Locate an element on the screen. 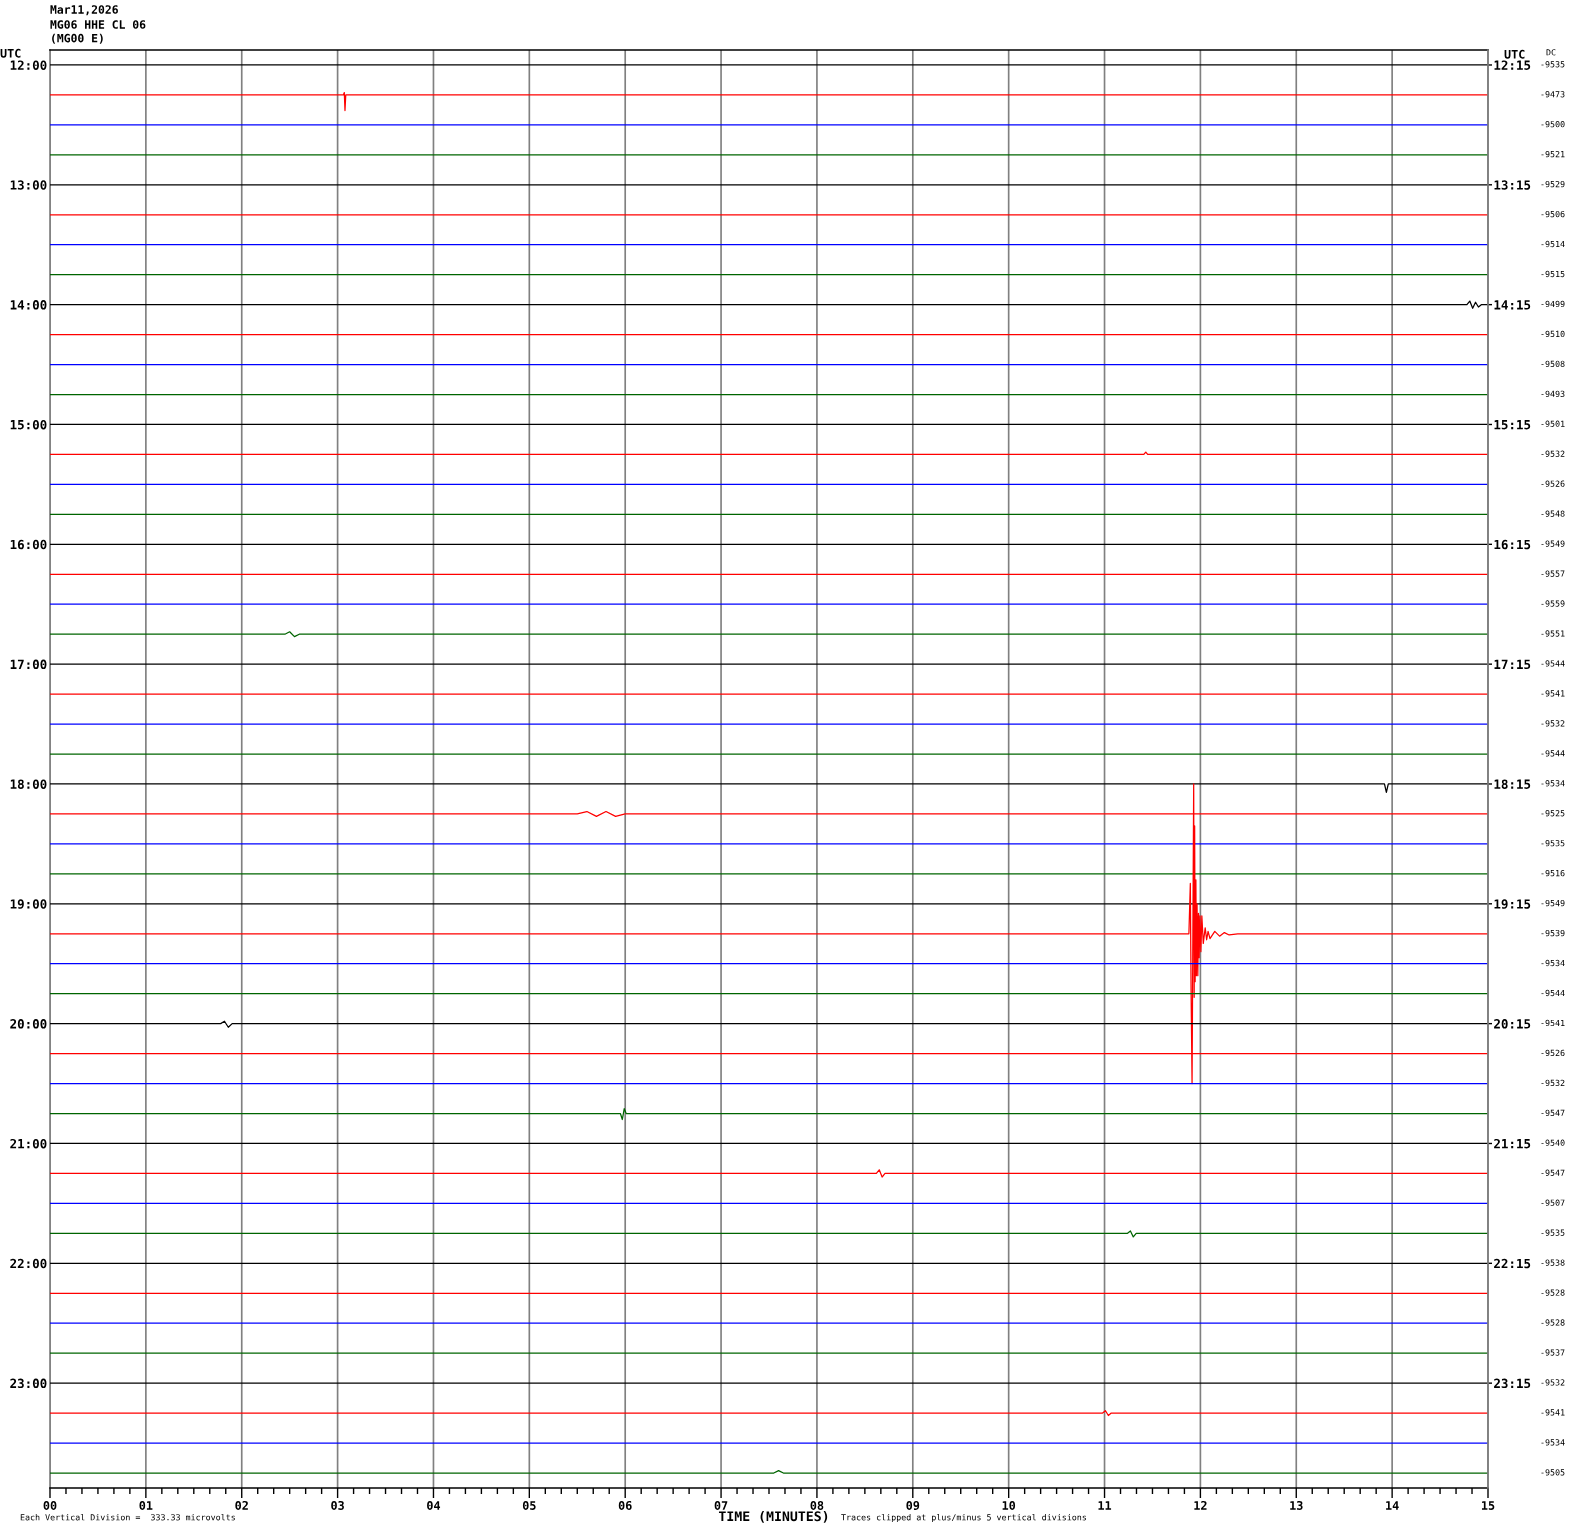  x-tick-label: 14 is located at coordinates (1392, 1505).